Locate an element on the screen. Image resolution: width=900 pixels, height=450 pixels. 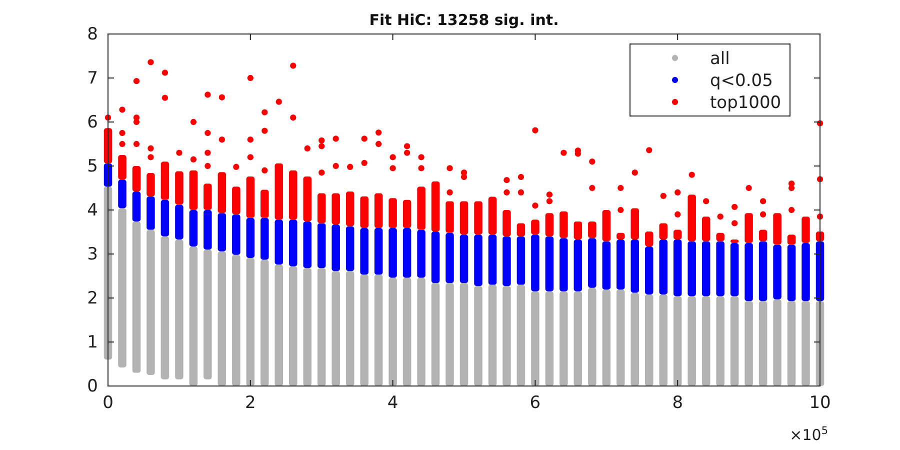
x-tick-label: 10 is located at coordinates (820, 403).